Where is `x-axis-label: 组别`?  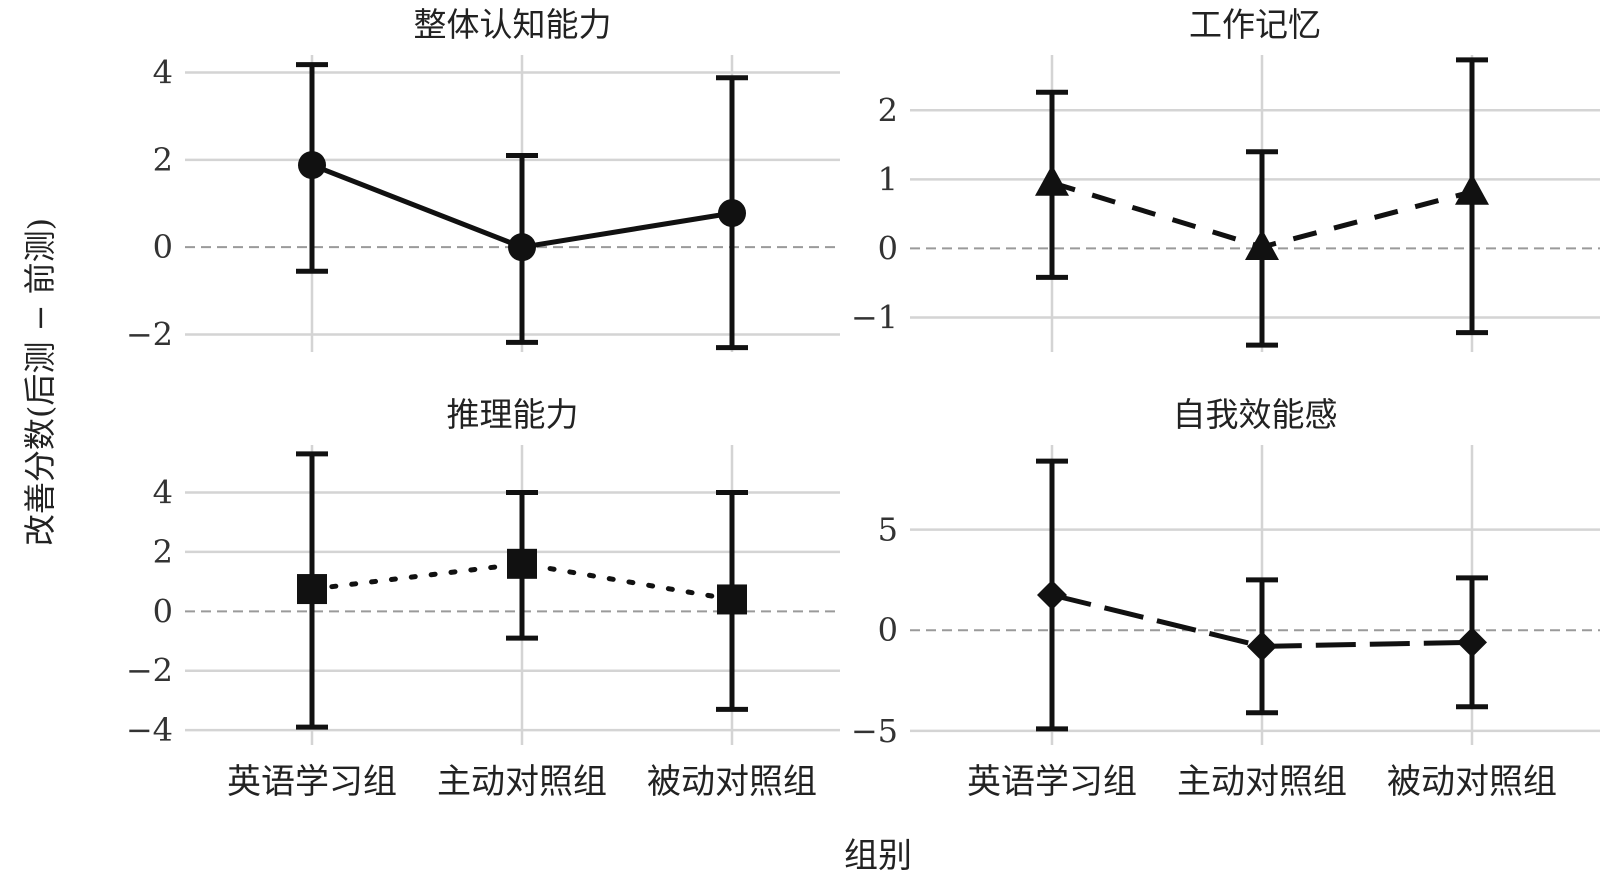
x-axis-label: 组别 is located at coordinates (878, 856).